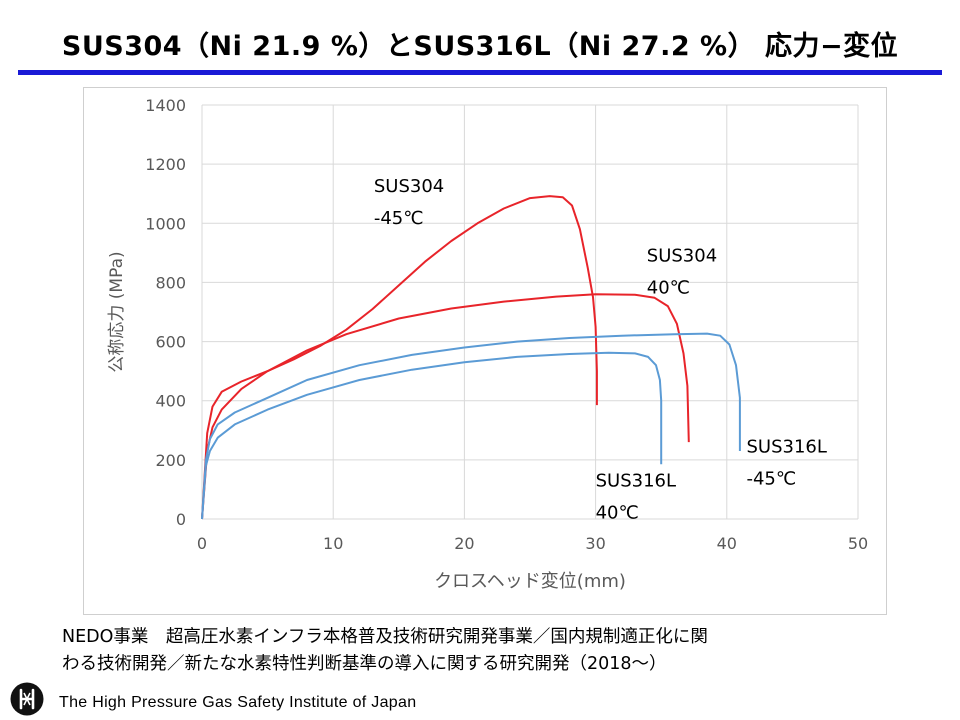 This screenshot has height=720, width=960. I want to click on y-tick-label: 800, so click(170, 282).